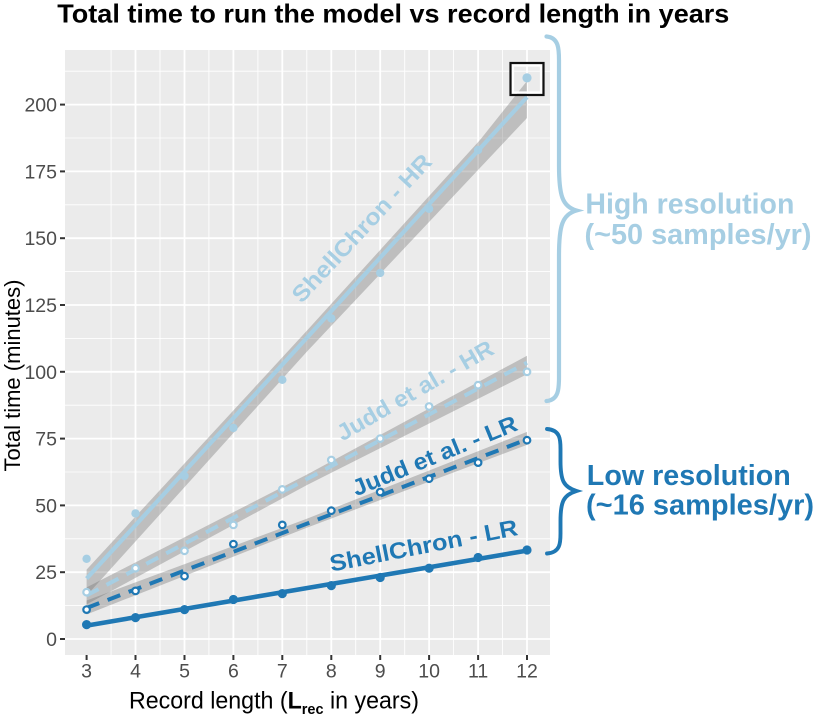 Image resolution: width=817 pixels, height=723 pixels. What do you see at coordinates (282, 672) in the screenshot?
I see `svg-text: 7` at bounding box center [282, 672].